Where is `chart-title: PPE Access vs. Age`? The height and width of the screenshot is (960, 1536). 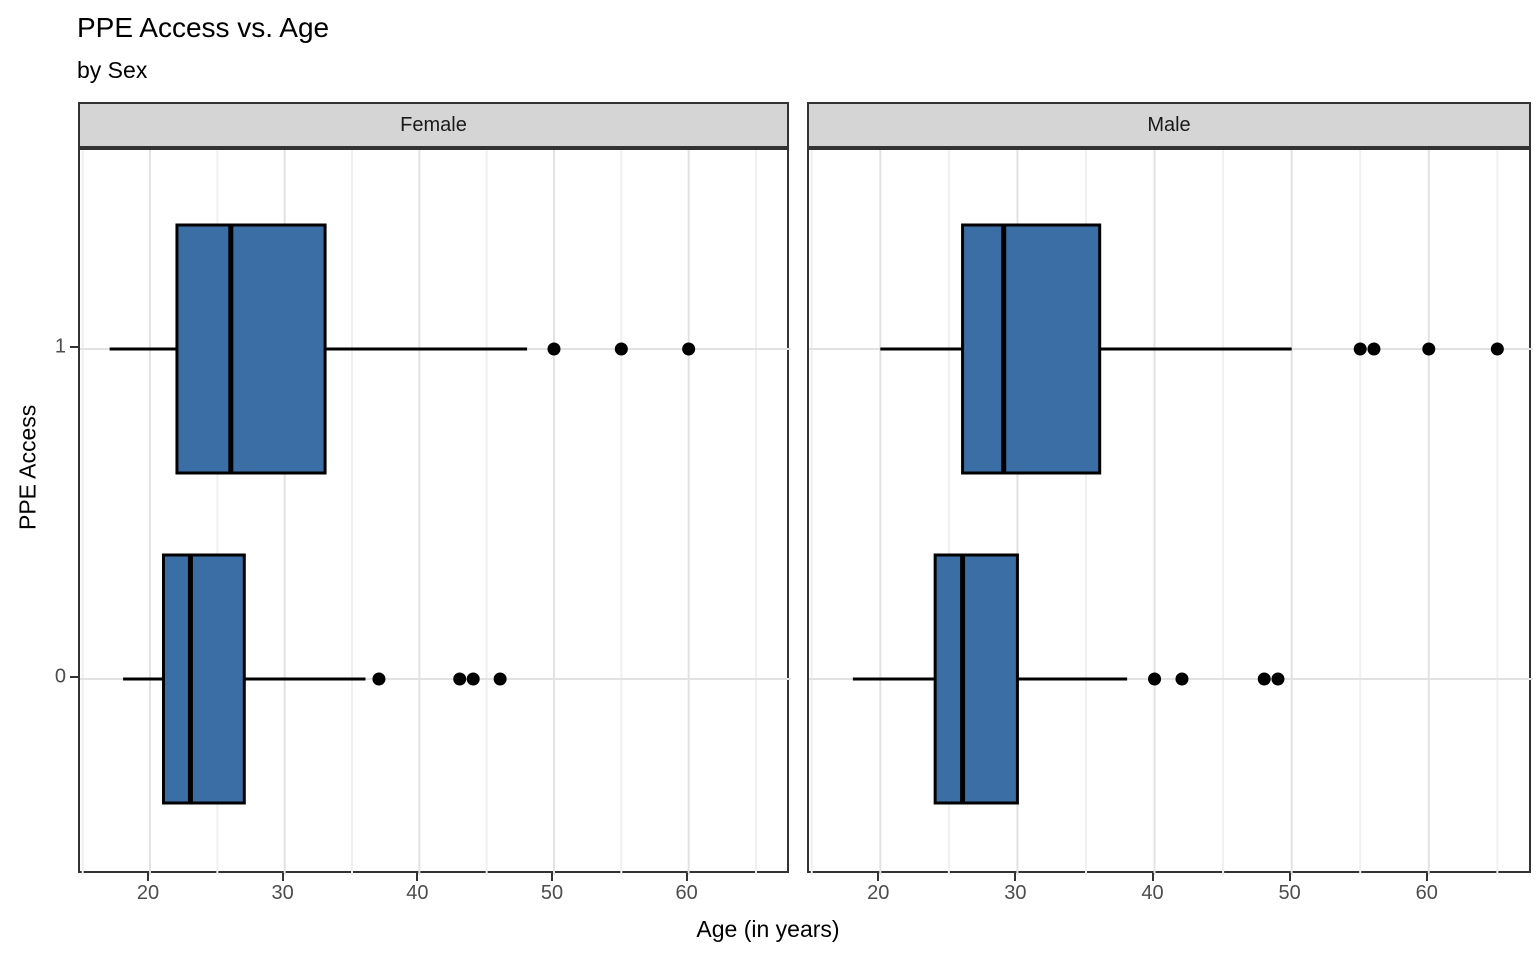 chart-title: PPE Access vs. Age is located at coordinates (203, 27).